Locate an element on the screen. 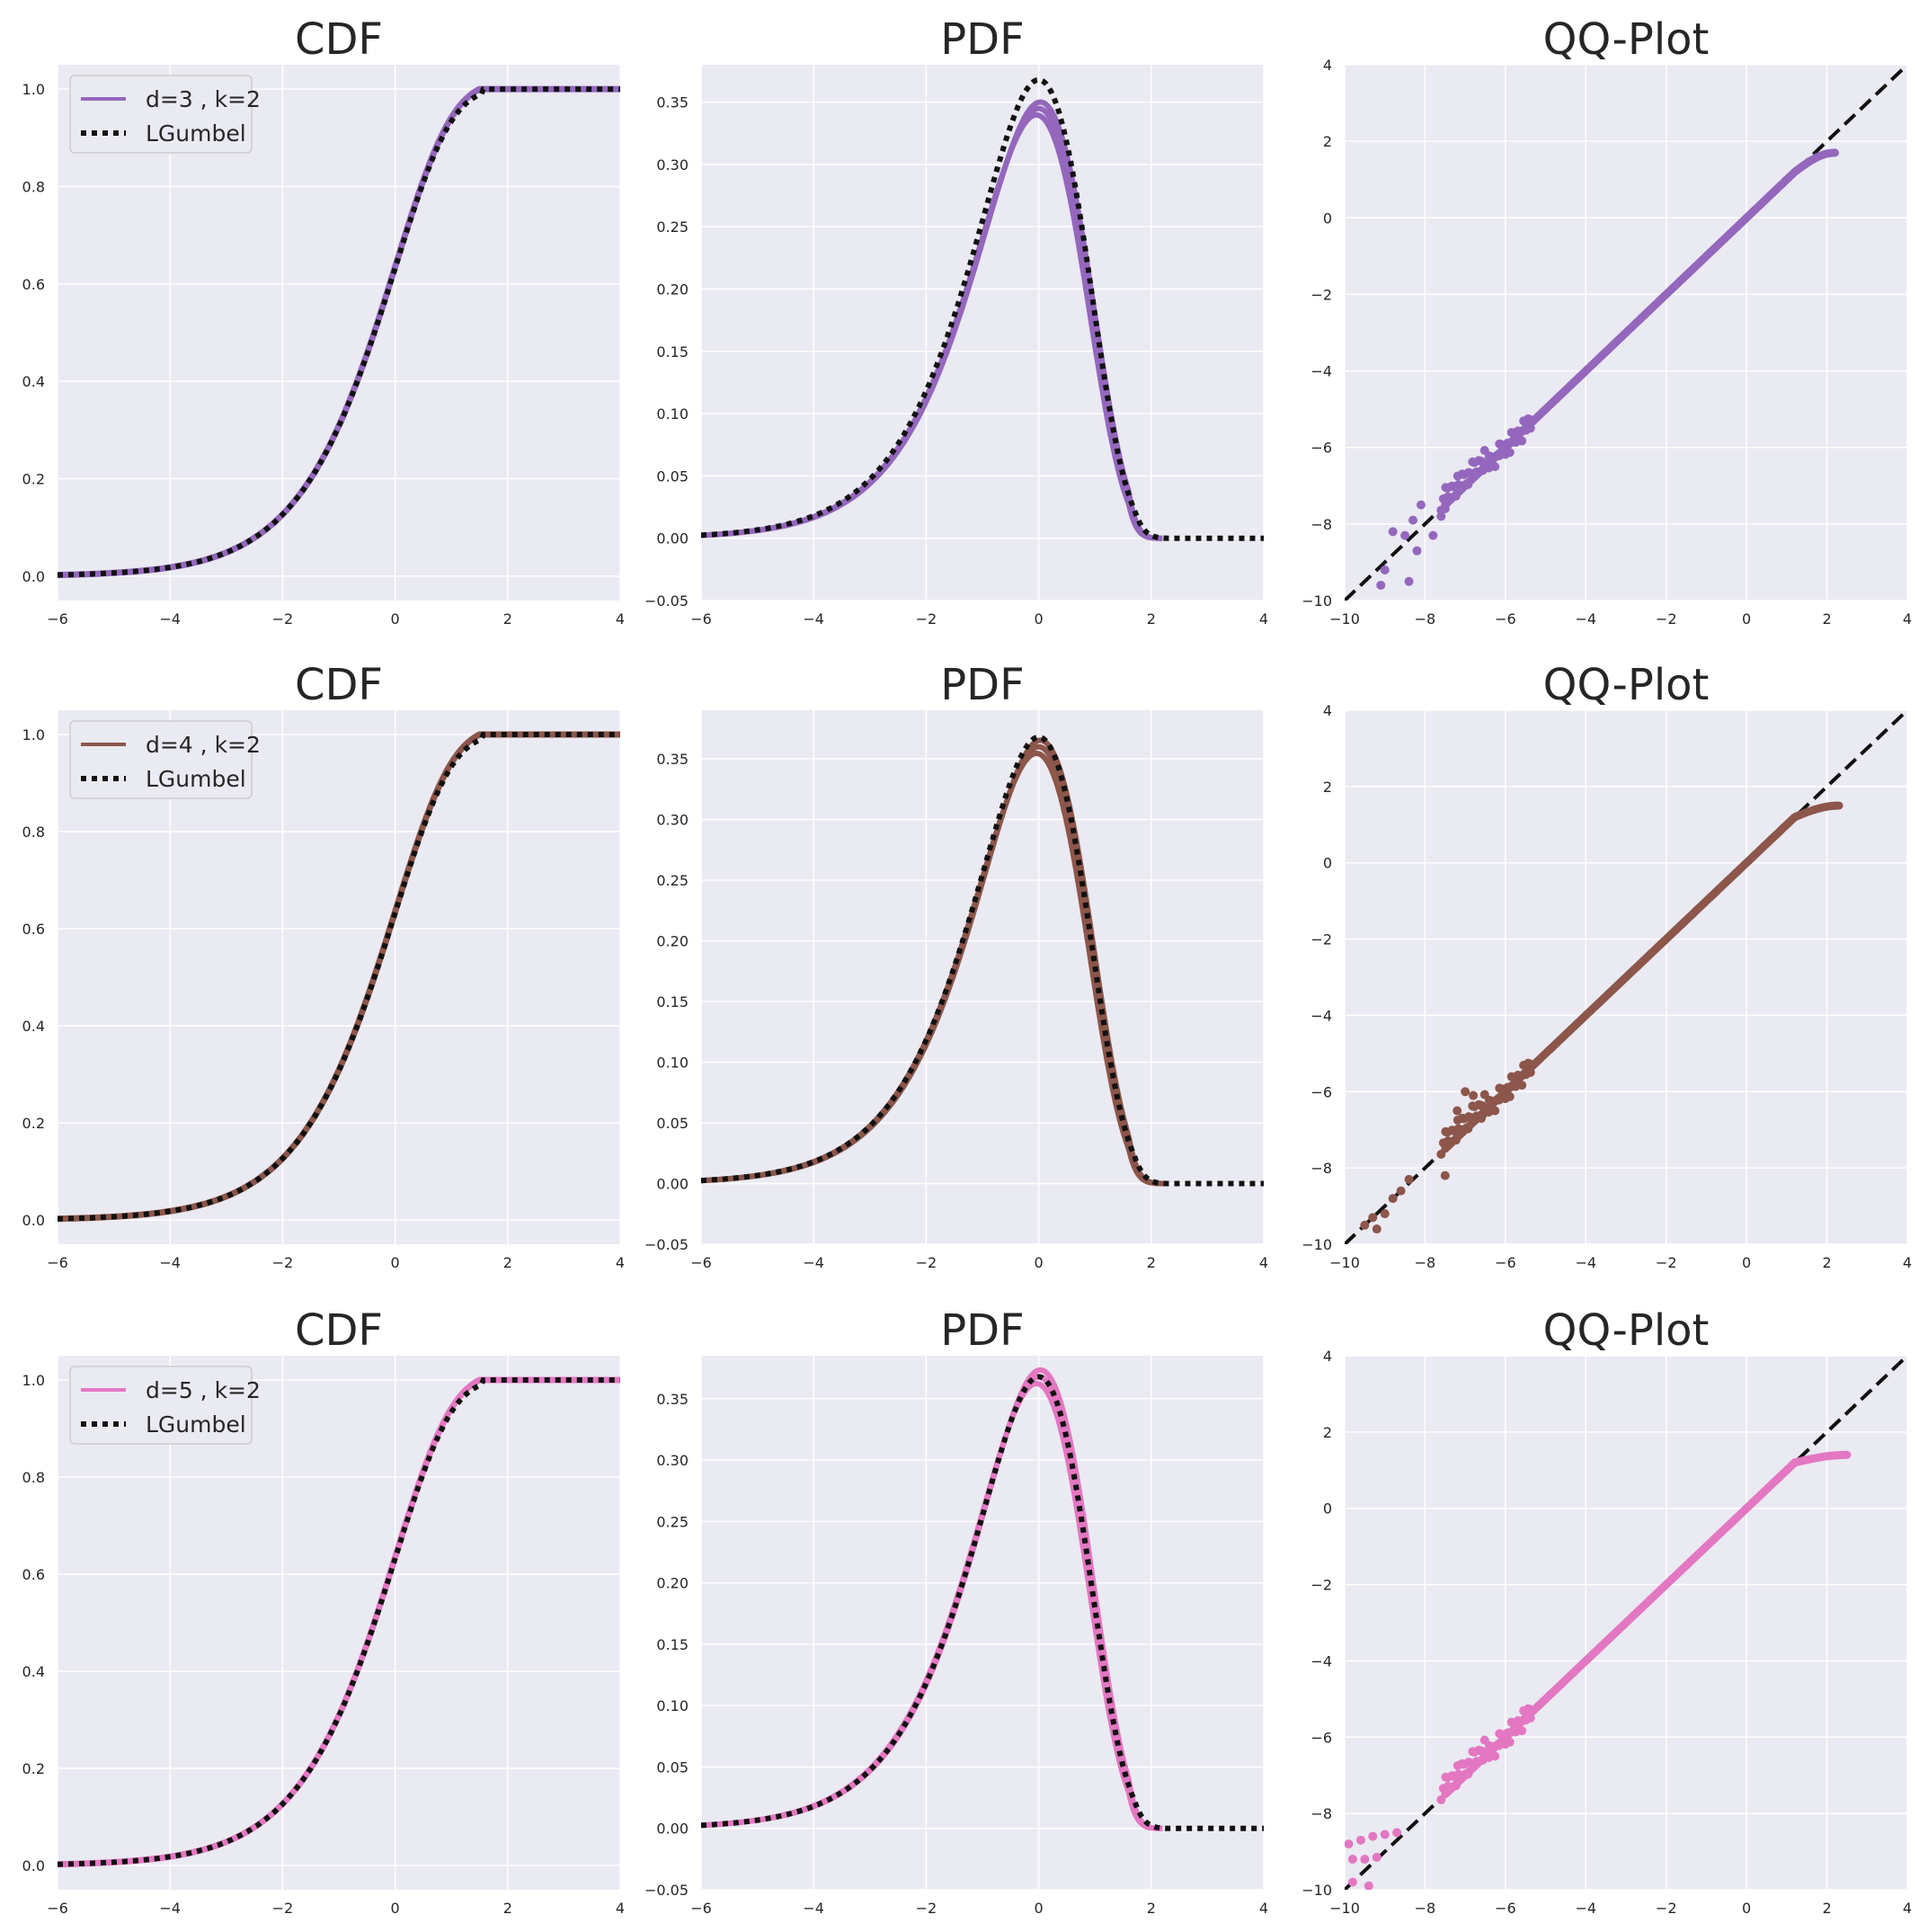 The image size is (1928, 1932). legend-label-sim: d=4 , k=2 is located at coordinates (203, 745).